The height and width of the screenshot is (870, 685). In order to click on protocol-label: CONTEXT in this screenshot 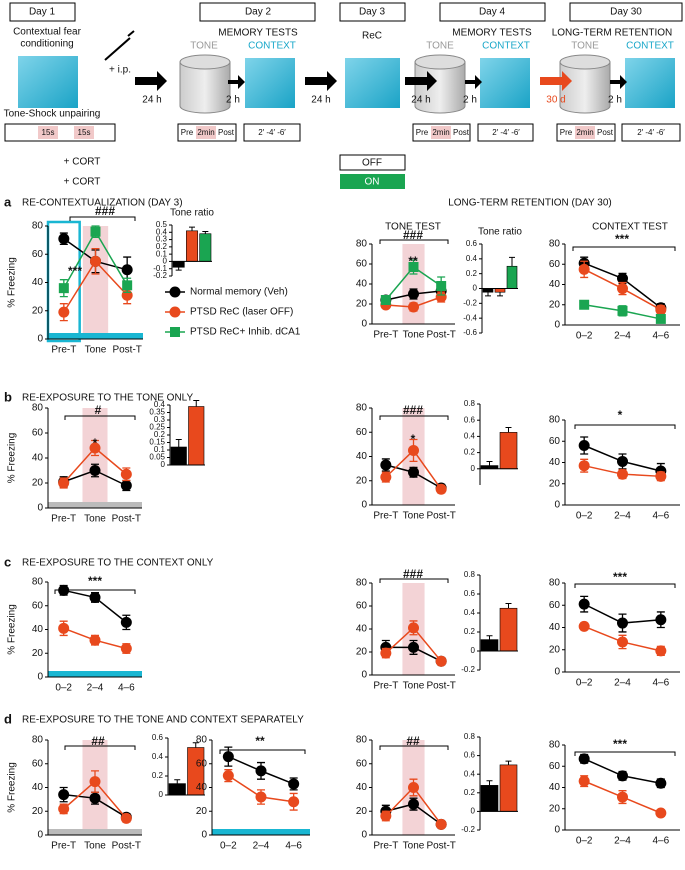, I will do `click(506, 46)`.